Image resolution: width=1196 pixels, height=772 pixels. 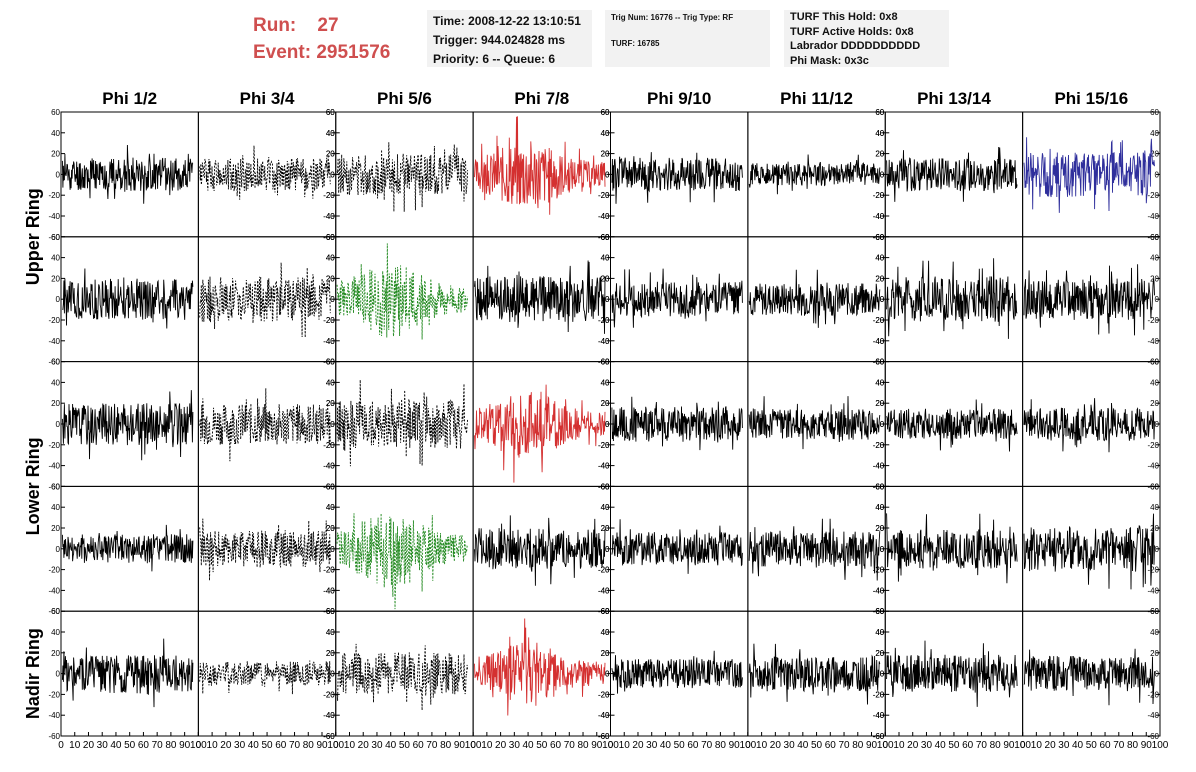 What do you see at coordinates (541, 674) in the screenshot?
I see `panel-r5-c4: 60 40 20 0 -20 -40 -60` at bounding box center [541, 674].